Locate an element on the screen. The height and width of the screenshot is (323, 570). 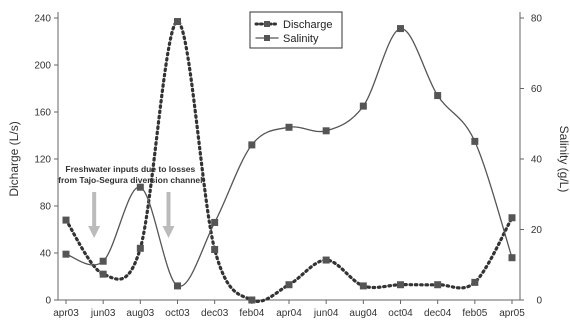
right-tick-label: 0 is located at coordinates (539, 301).